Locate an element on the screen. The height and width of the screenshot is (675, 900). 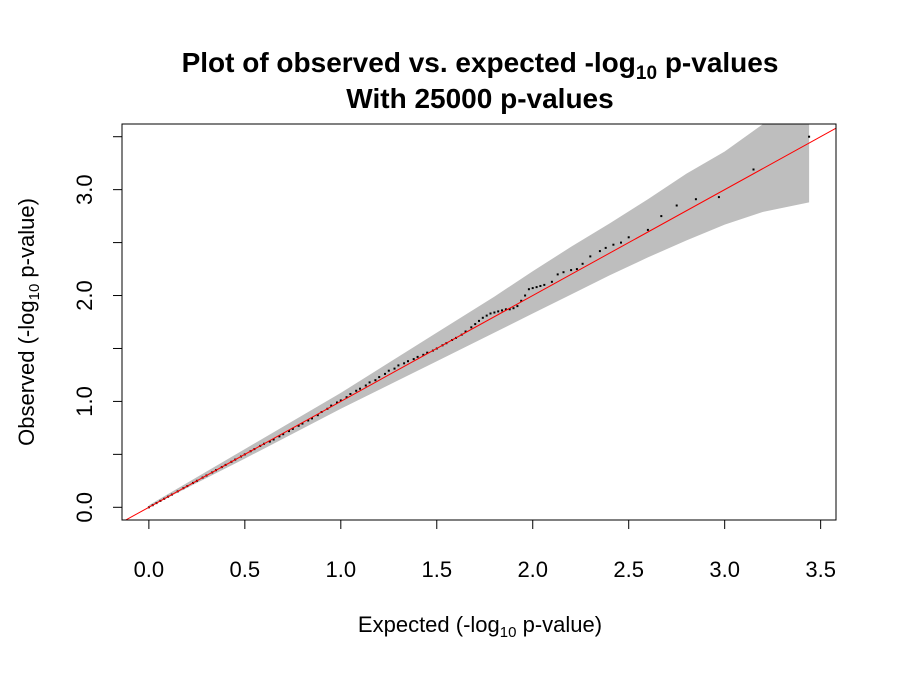
x-axis-label: Expected (-log10 p-value) is located at coordinates (480, 626).